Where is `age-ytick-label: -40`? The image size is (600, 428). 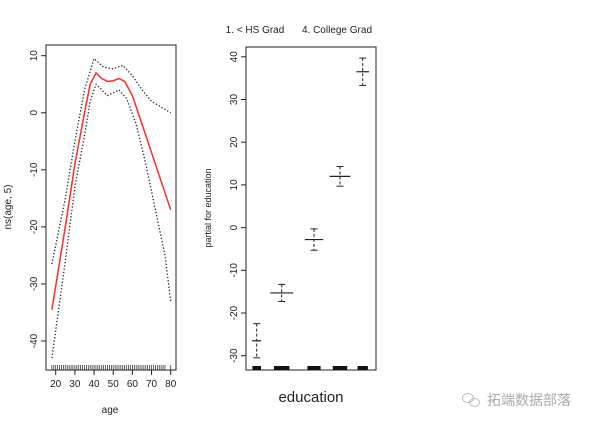
age-ytick-label: -40 is located at coordinates (34, 340).